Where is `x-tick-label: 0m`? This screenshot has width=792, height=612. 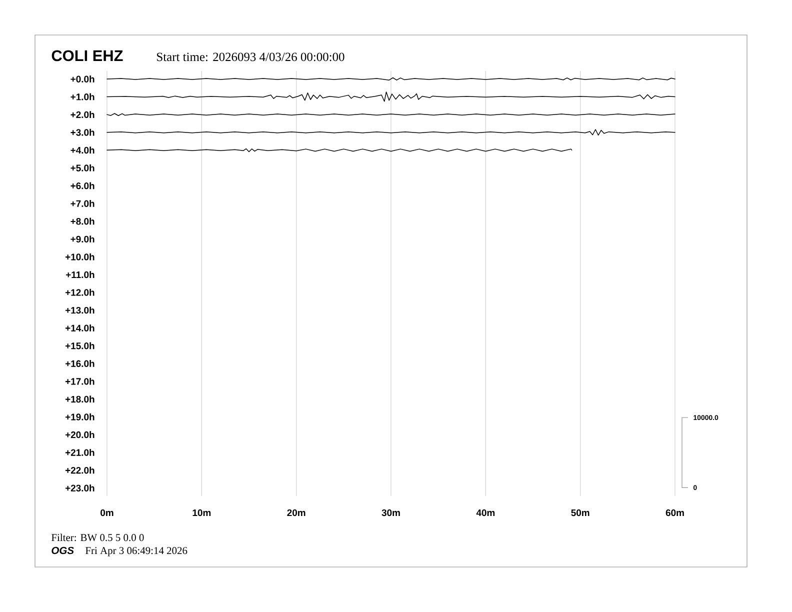 x-tick-label: 0m is located at coordinates (107, 512).